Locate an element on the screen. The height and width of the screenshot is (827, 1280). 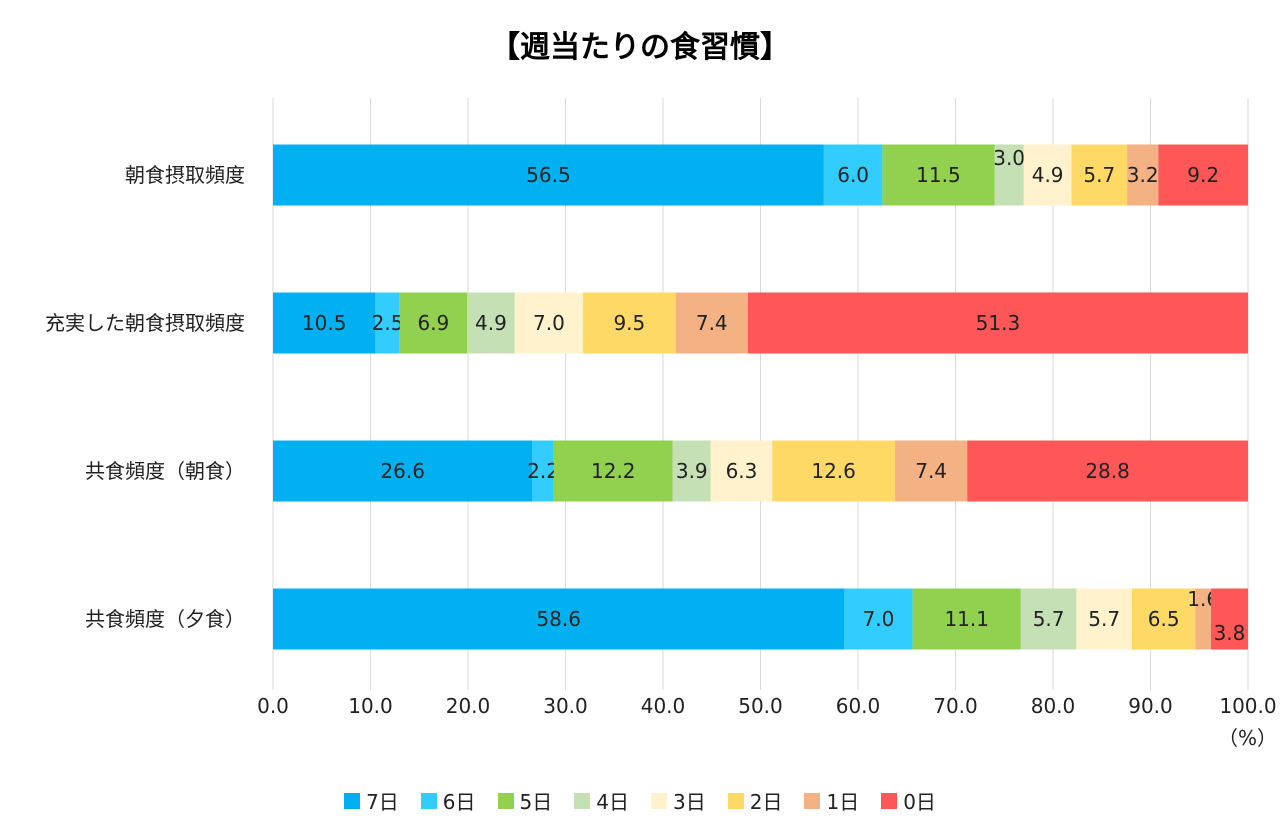
data-label: 11.5 is located at coordinates (938, 175).